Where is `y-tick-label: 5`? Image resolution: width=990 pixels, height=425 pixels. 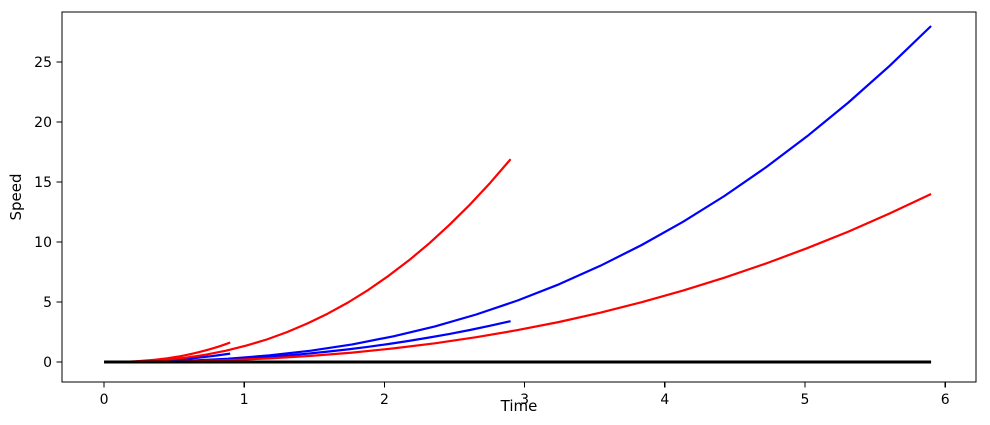 y-tick-label: 5 is located at coordinates (47, 303).